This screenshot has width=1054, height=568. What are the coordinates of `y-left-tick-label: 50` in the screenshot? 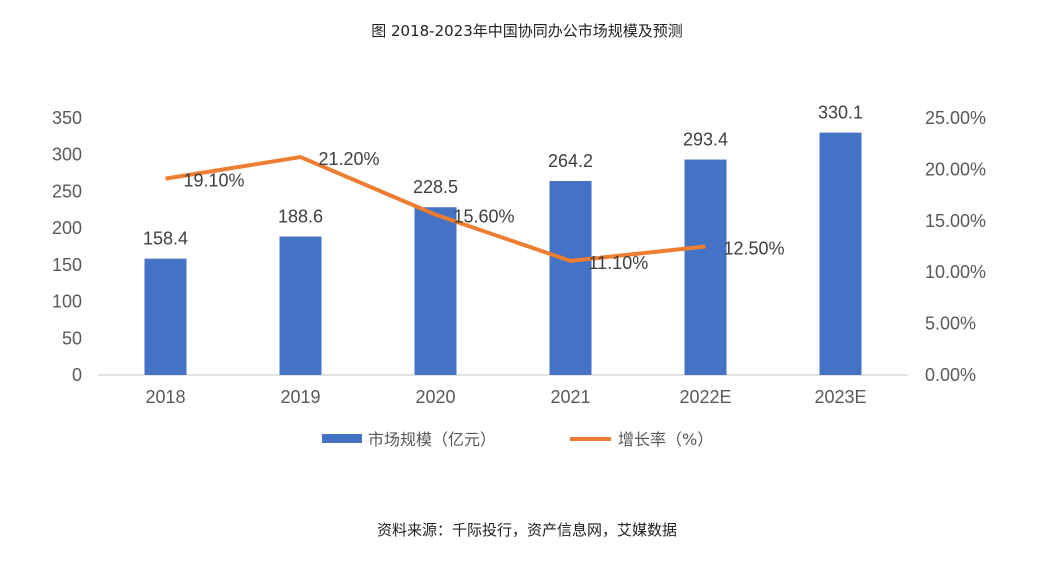 It's located at (72, 338).